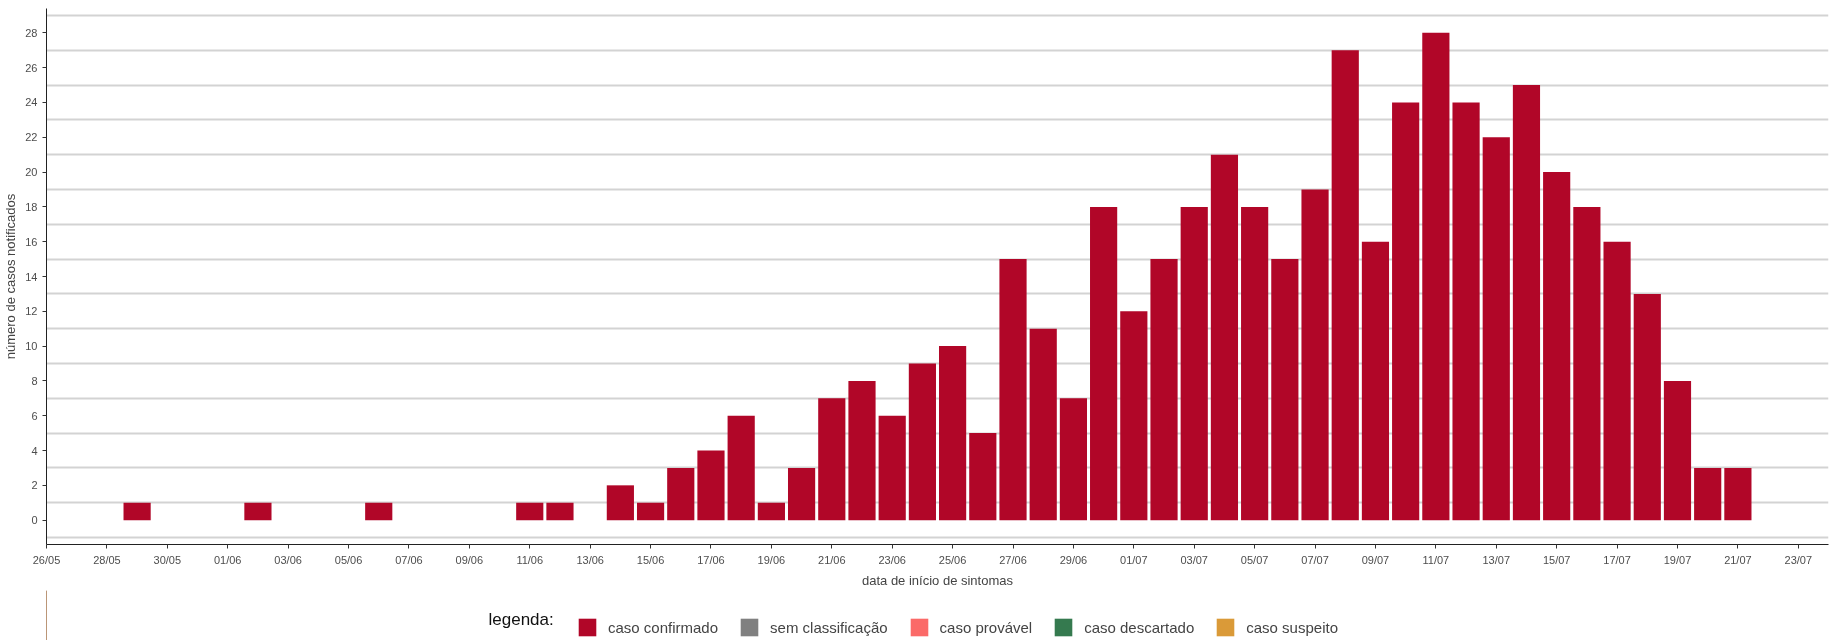  I want to click on legend-label: caso provável, so click(986, 627).